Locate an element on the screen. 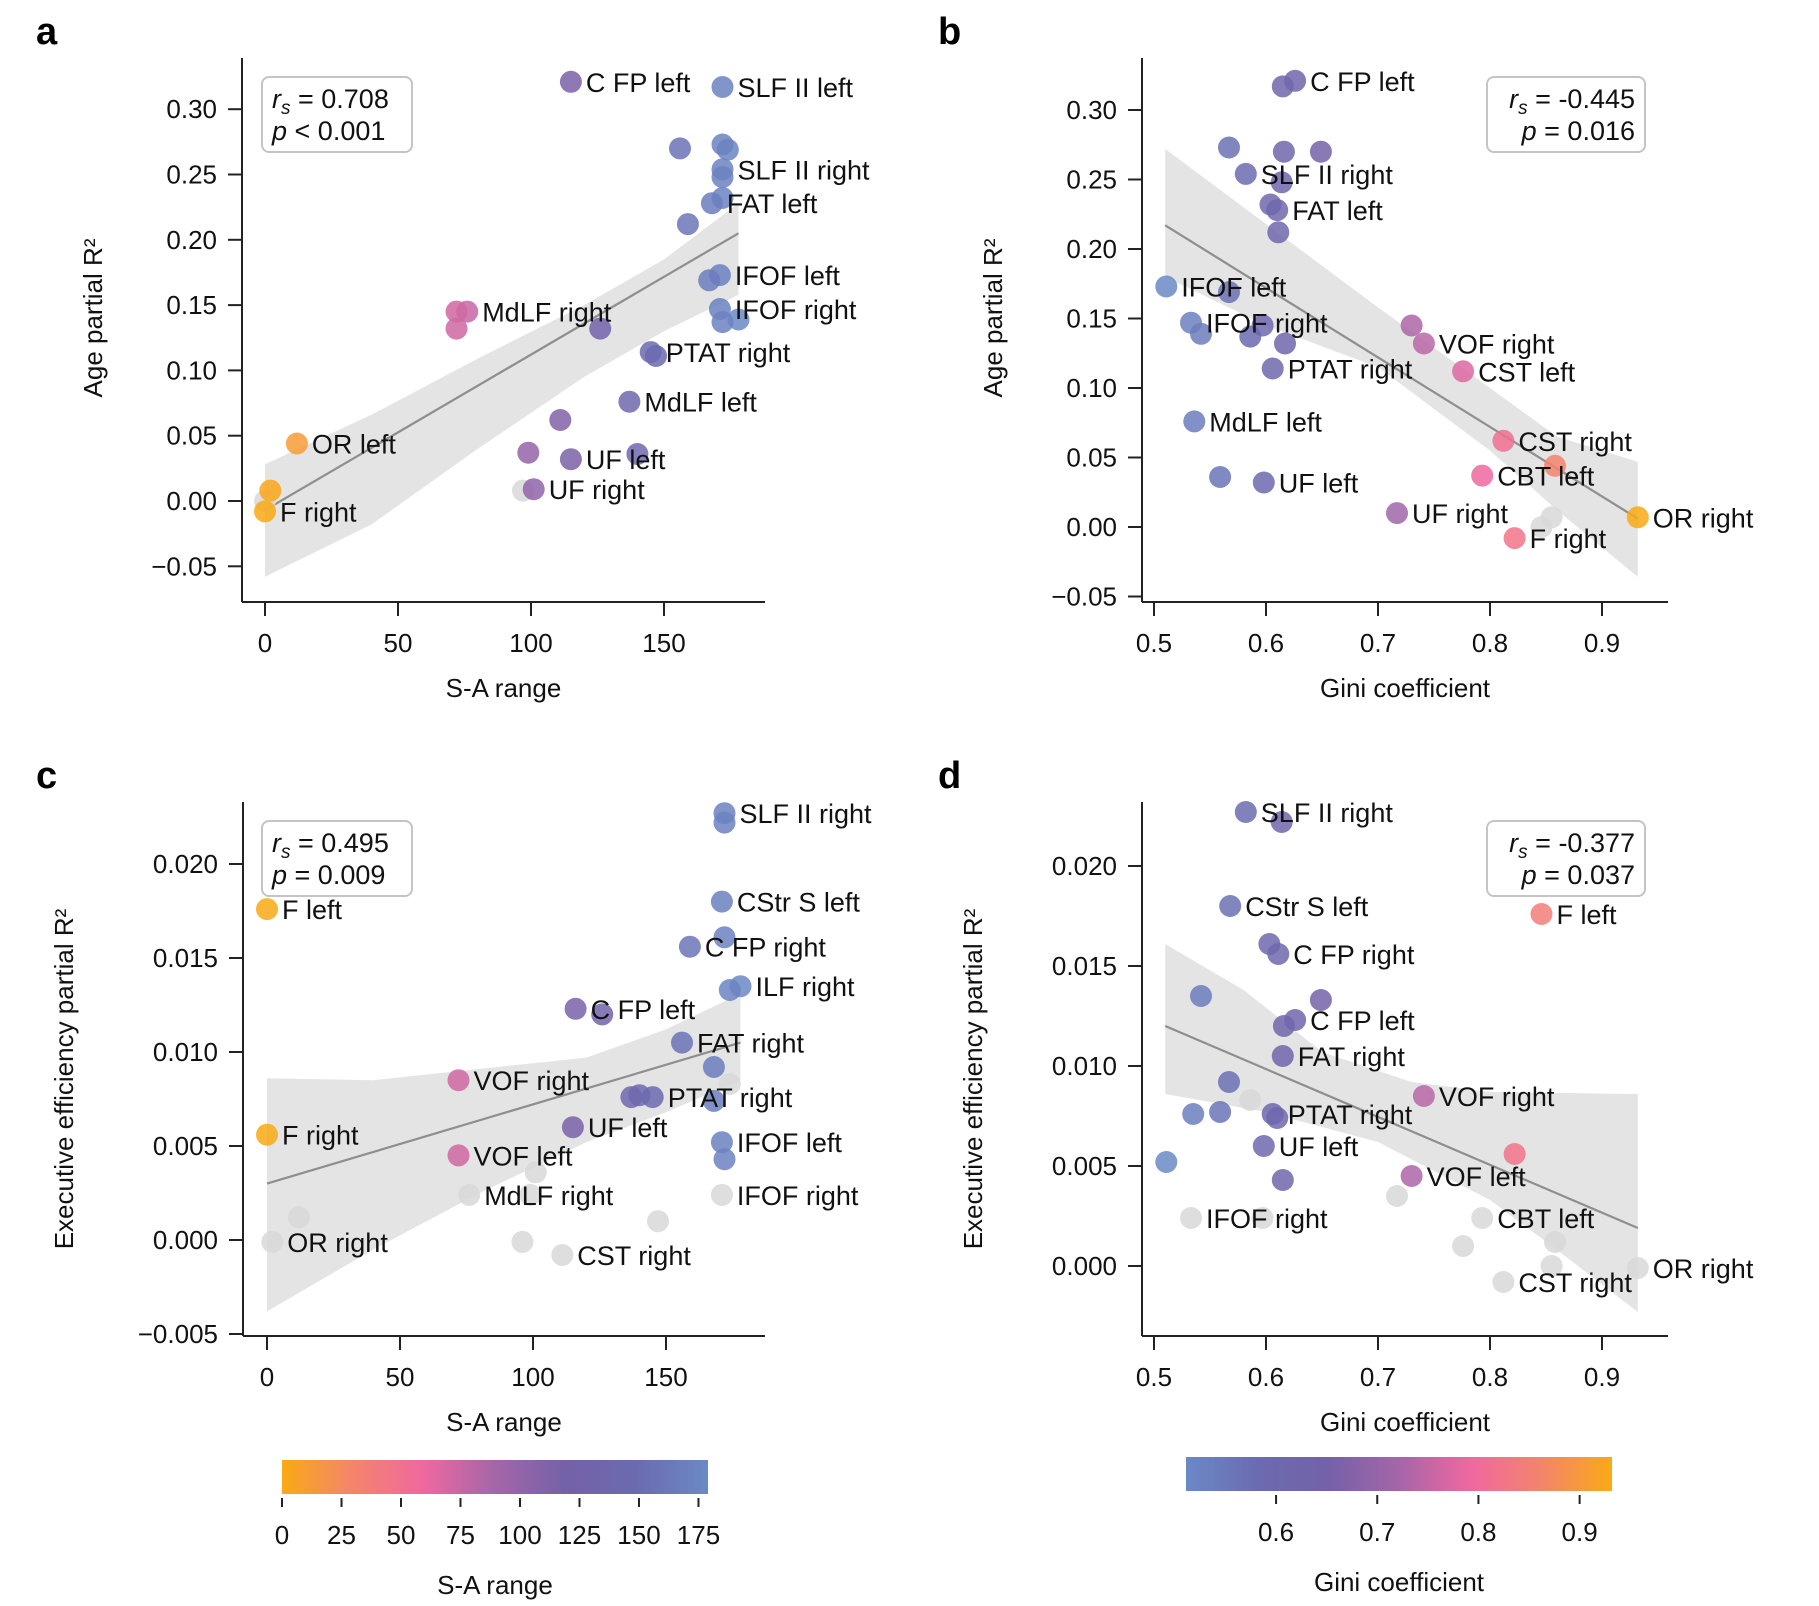  point-label: CST left is located at coordinates (1527, 372).